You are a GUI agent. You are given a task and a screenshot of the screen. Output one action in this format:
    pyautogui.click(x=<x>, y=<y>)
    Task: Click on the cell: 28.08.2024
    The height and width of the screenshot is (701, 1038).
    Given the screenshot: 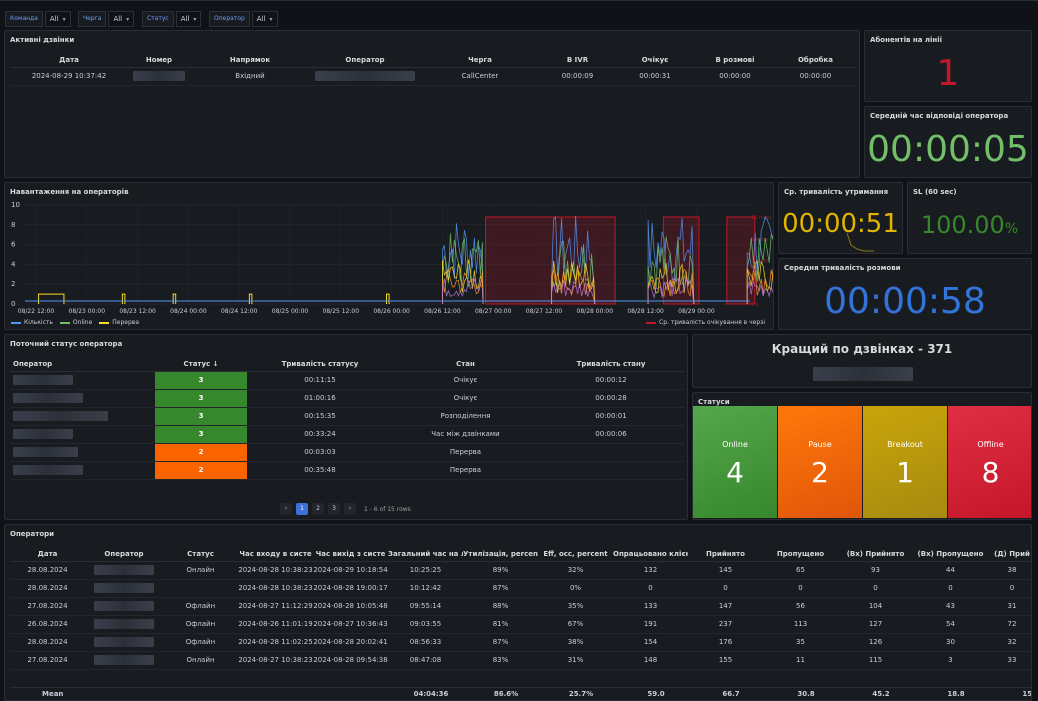 What is the action you would take?
    pyautogui.click(x=47, y=570)
    